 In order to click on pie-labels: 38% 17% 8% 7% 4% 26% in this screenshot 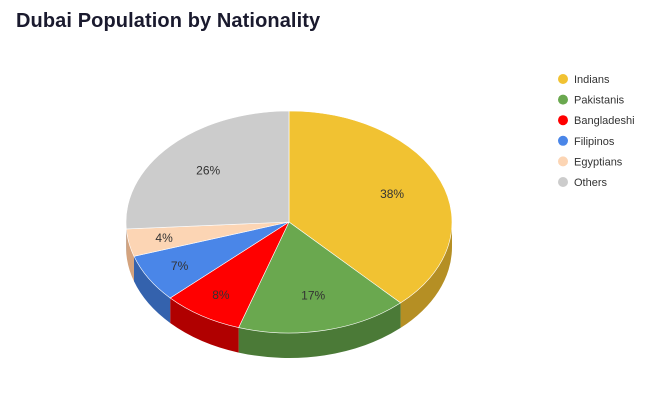, I will do `click(279, 232)`.